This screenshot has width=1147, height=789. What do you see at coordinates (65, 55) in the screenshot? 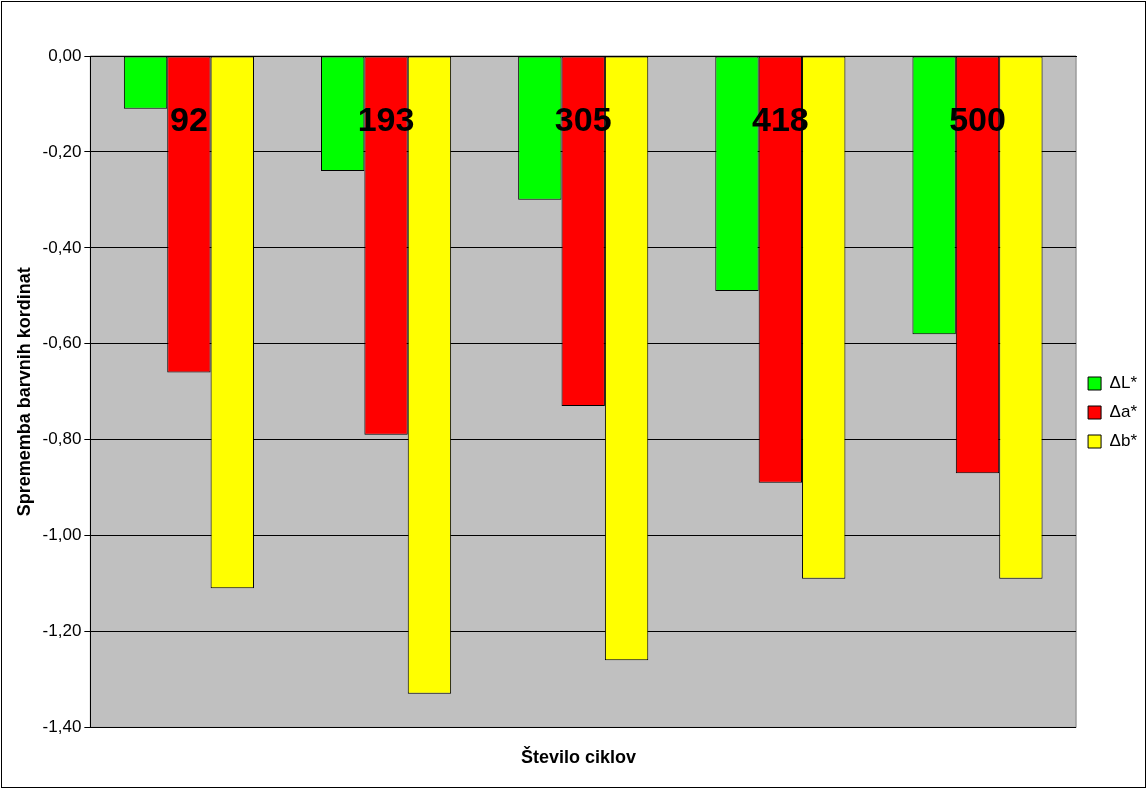
I see `y-tick-label: 0,00` at bounding box center [65, 55].